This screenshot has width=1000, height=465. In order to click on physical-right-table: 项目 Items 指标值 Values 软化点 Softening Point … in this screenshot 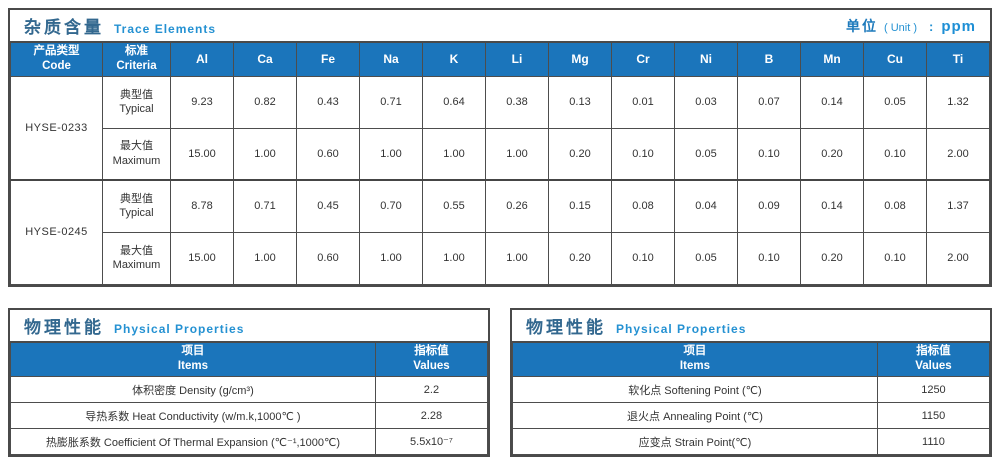, I will do `click(751, 397)`.